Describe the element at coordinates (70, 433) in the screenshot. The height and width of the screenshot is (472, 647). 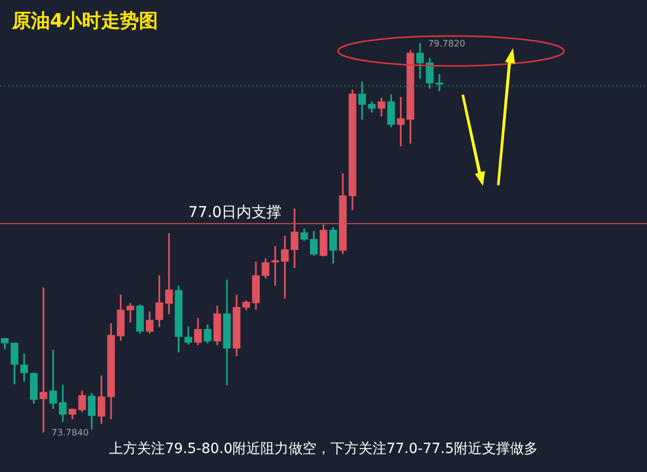
I see `annotation: 73.7840` at that location.